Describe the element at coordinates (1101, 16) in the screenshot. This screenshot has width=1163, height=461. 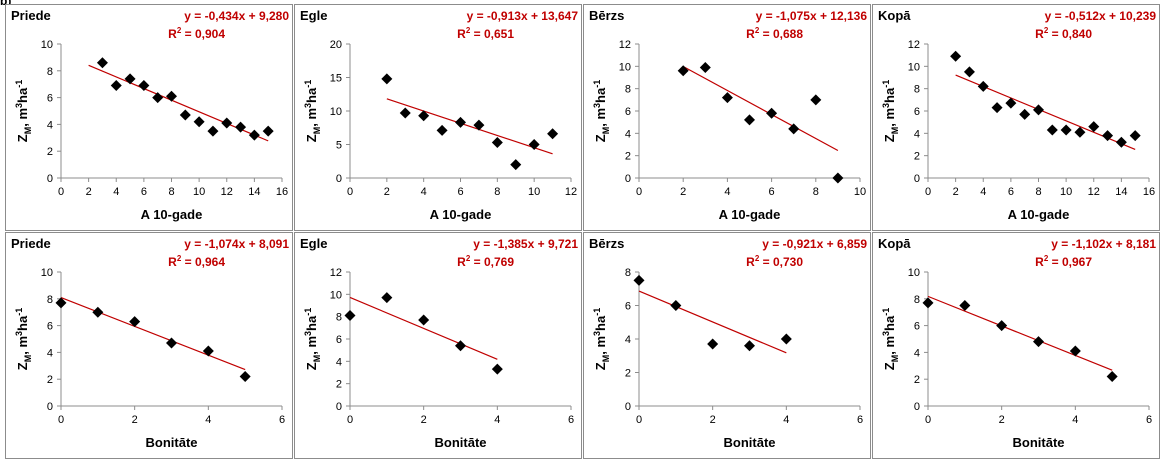
I see `trendline-equation: y = -0,512x + 10,239` at that location.